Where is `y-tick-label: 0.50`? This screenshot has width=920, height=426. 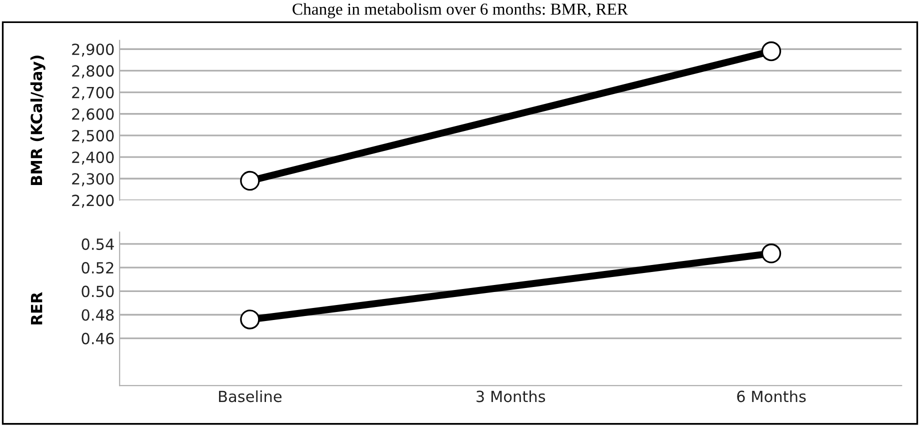
y-tick-label: 0.50 is located at coordinates (98, 292).